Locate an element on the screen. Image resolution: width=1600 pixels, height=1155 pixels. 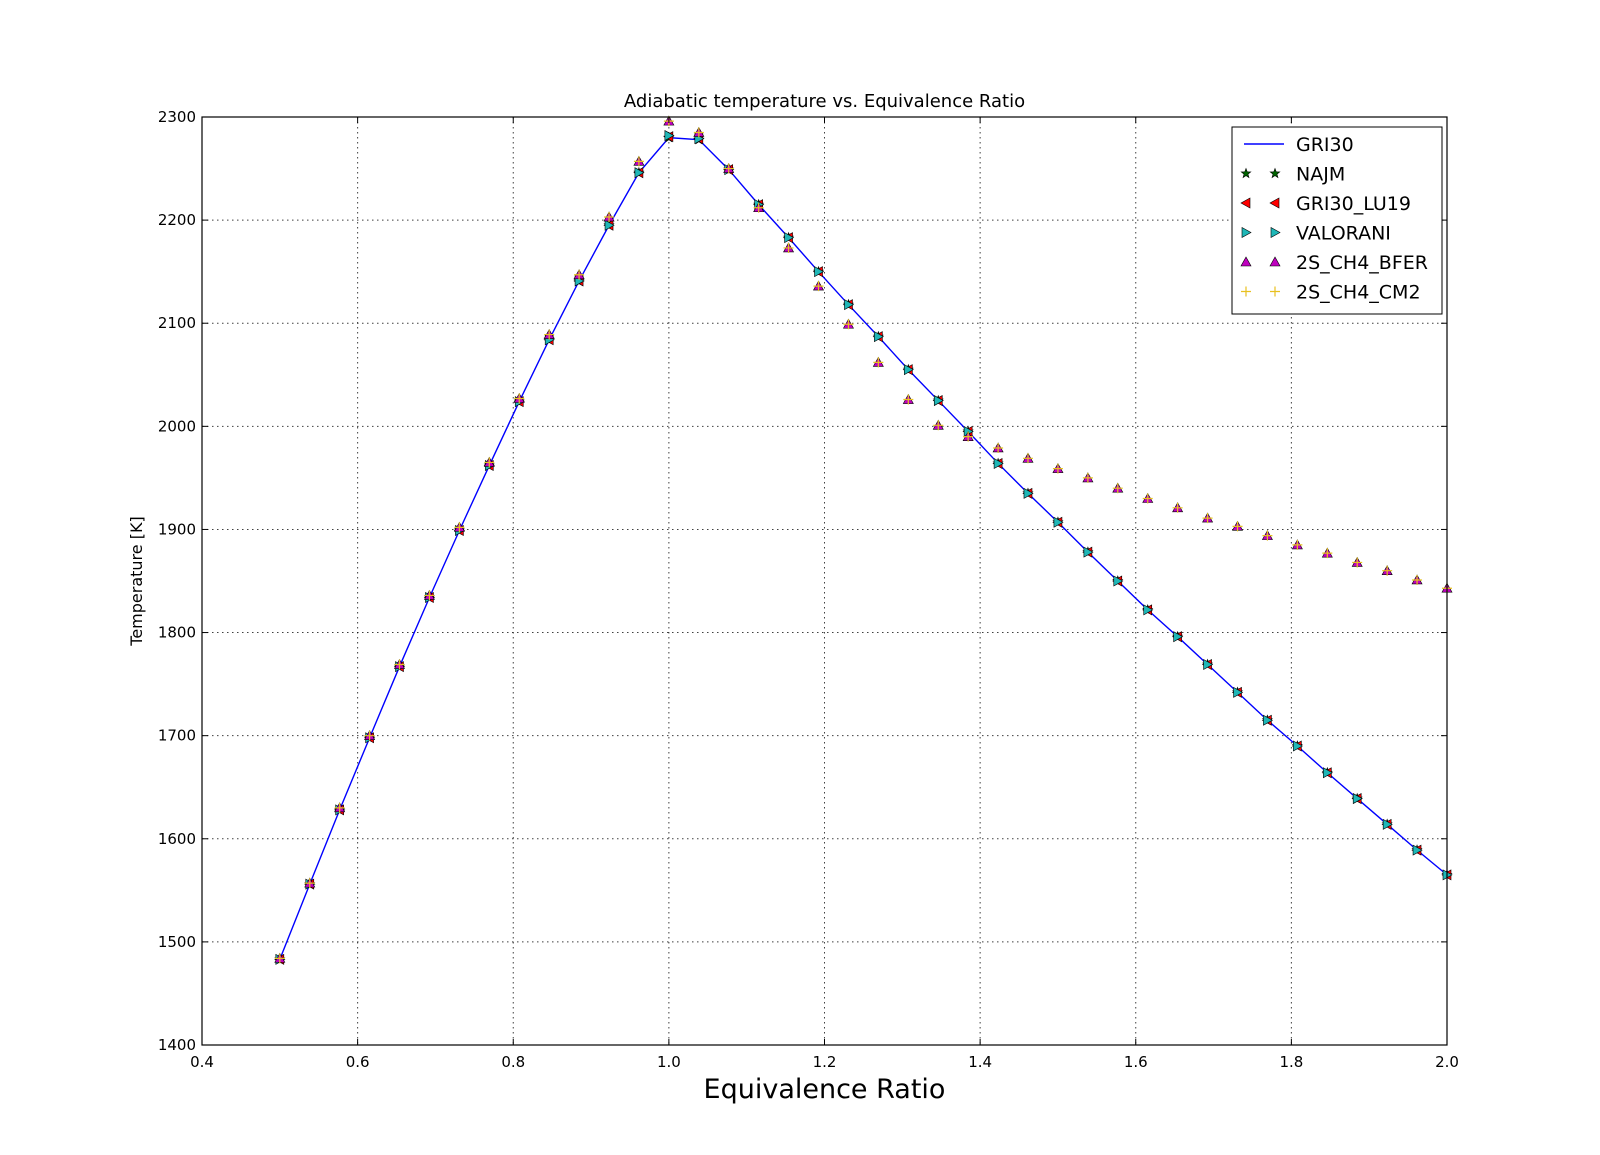
legend-label: 2S_CH4_CM2 is located at coordinates (1358, 293).